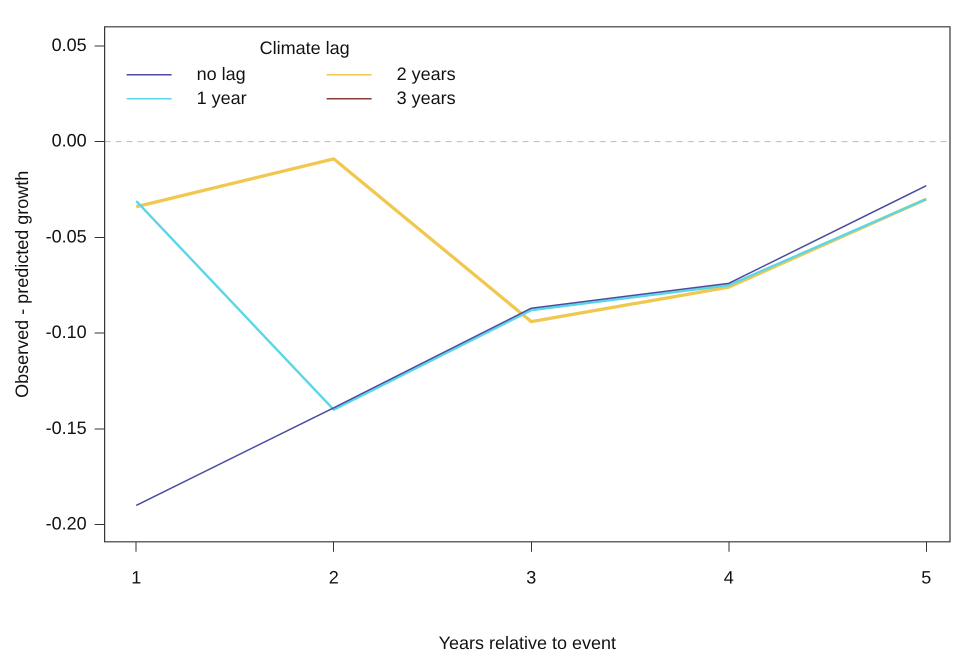 Image resolution: width=966 pixels, height=667 pixels. Describe the element at coordinates (66, 332) in the screenshot. I see `y-tick-label: -0.10` at that location.